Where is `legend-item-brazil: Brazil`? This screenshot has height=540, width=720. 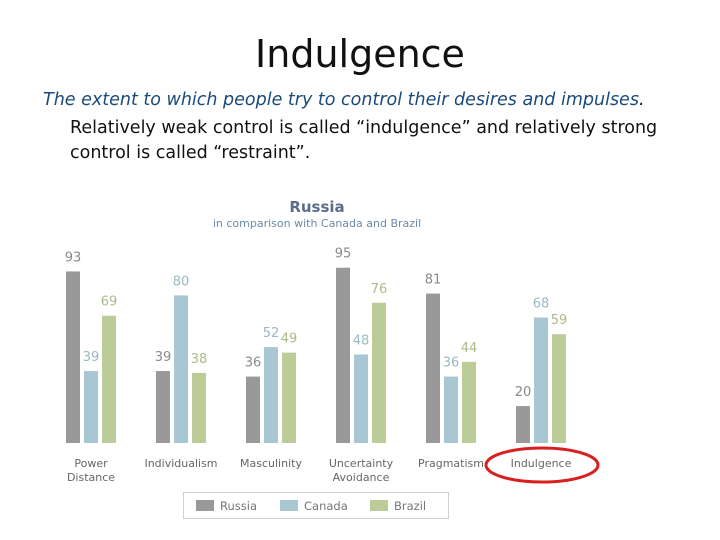 legend-item-brazil: Brazil is located at coordinates (398, 506).